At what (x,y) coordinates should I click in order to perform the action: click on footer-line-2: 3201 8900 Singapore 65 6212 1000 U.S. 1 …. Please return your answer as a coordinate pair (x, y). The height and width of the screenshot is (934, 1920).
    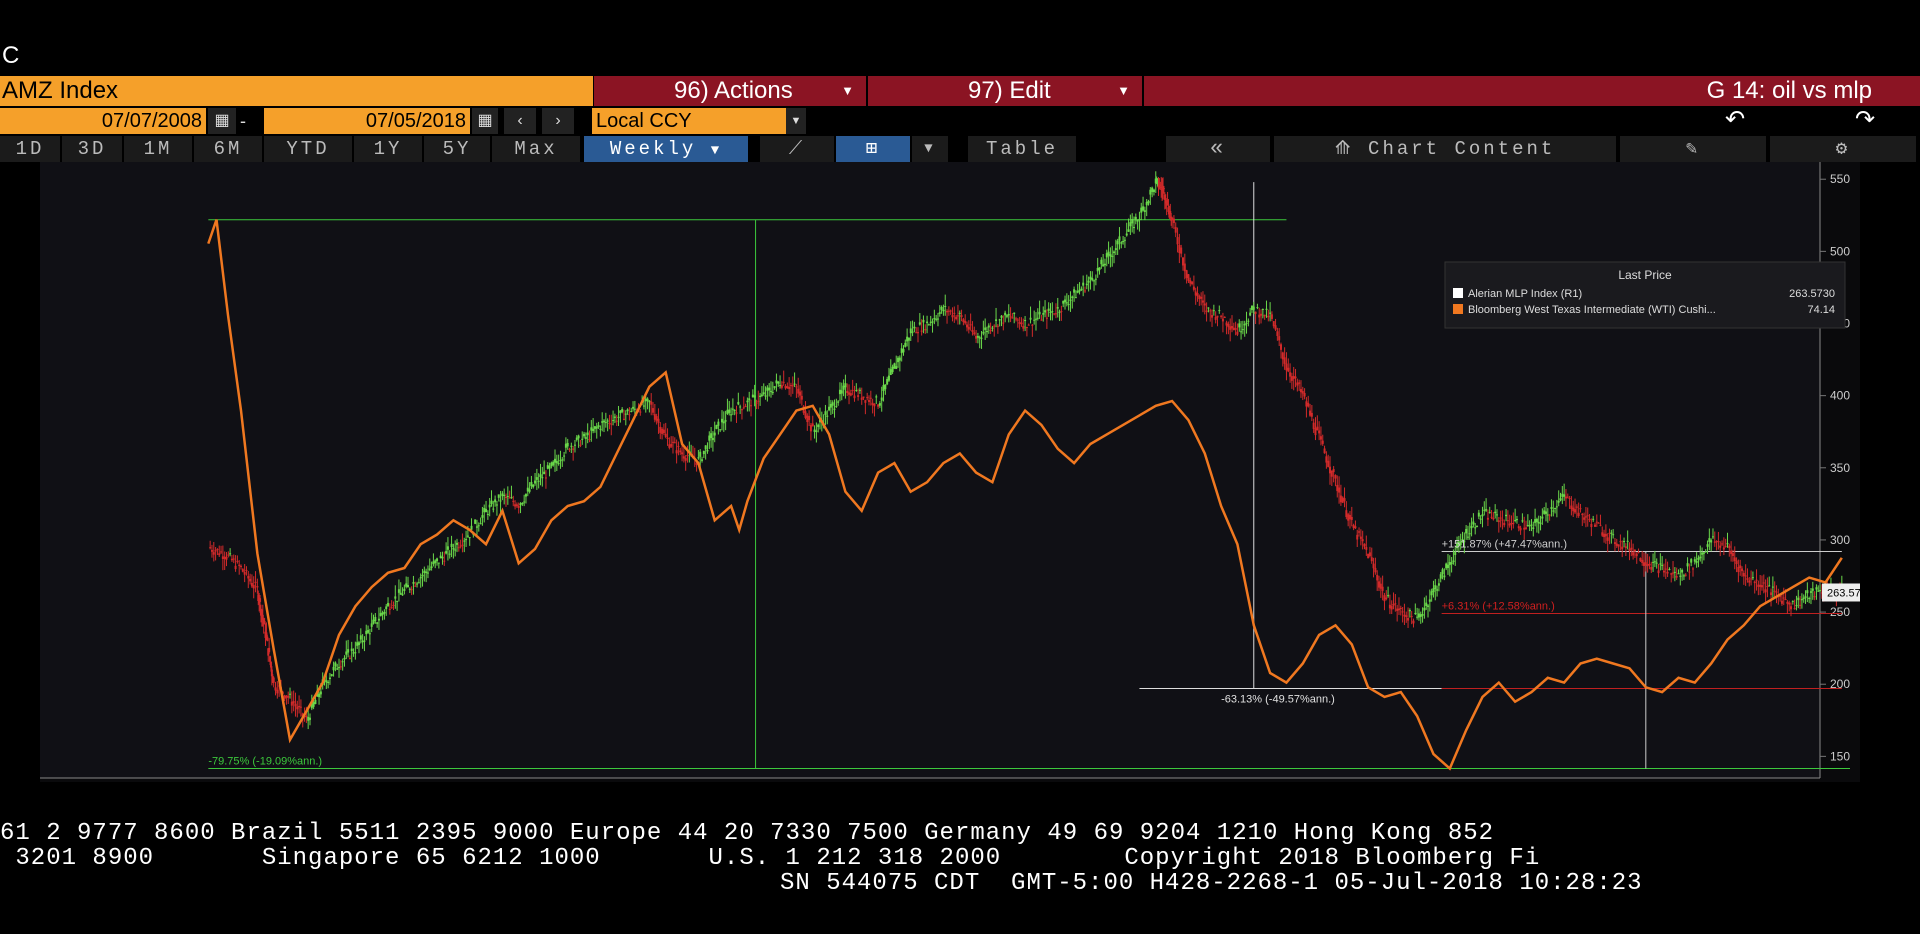
    Looking at the image, I should click on (770, 858).